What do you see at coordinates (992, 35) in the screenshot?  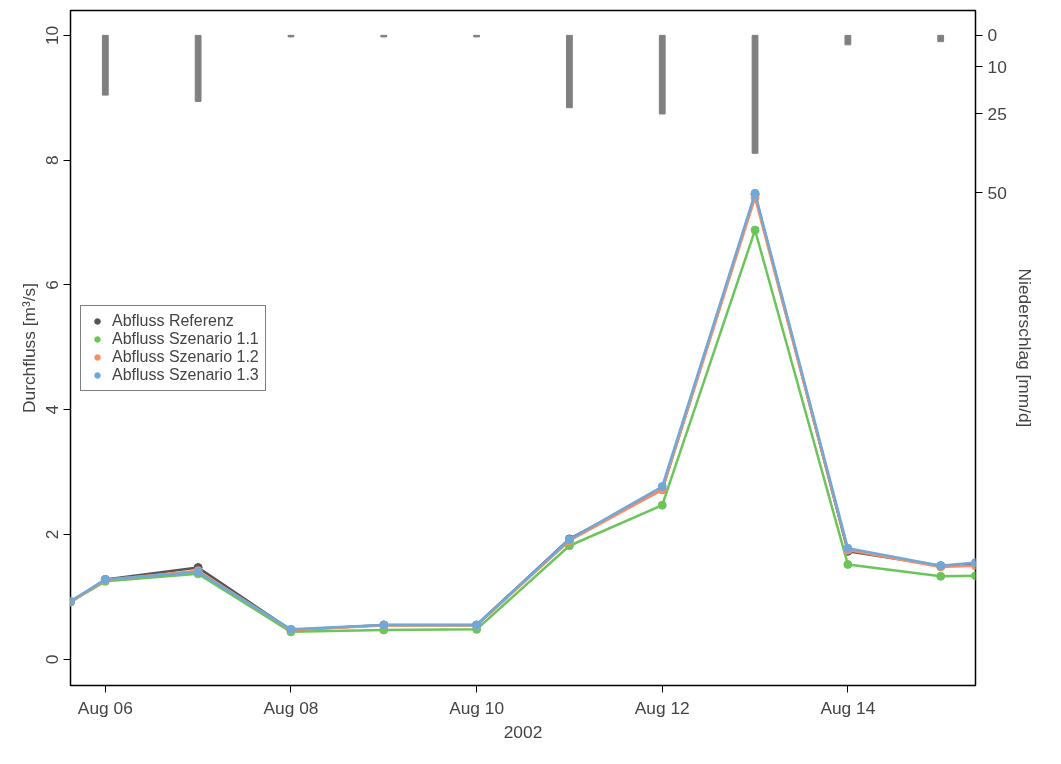 I see `y2-tick-label: 0` at bounding box center [992, 35].